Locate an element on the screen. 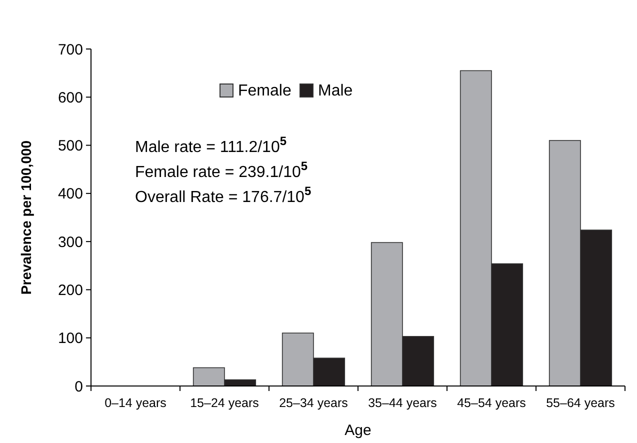  annotation: Overall Rate = 176.7/10$^{5}$ is located at coordinates (223, 195).